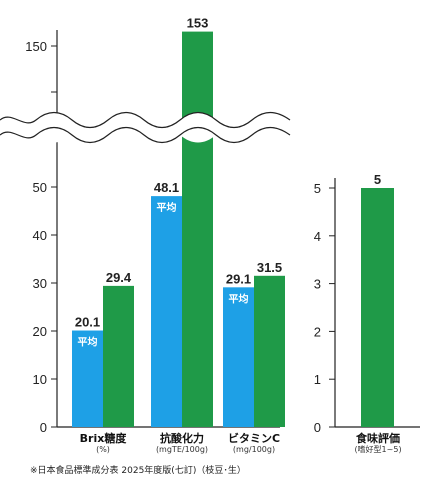 This screenshot has height=478, width=427. What do you see at coordinates (104, 438) in the screenshot?
I see `category-label: Brix糖度` at bounding box center [104, 438].